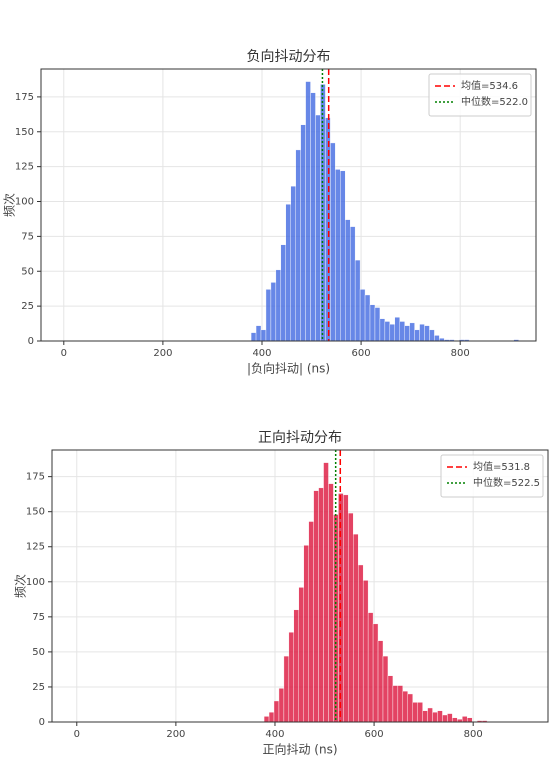  I want to click on x-axis-label: 正向抖动 (ns), so click(299, 749).